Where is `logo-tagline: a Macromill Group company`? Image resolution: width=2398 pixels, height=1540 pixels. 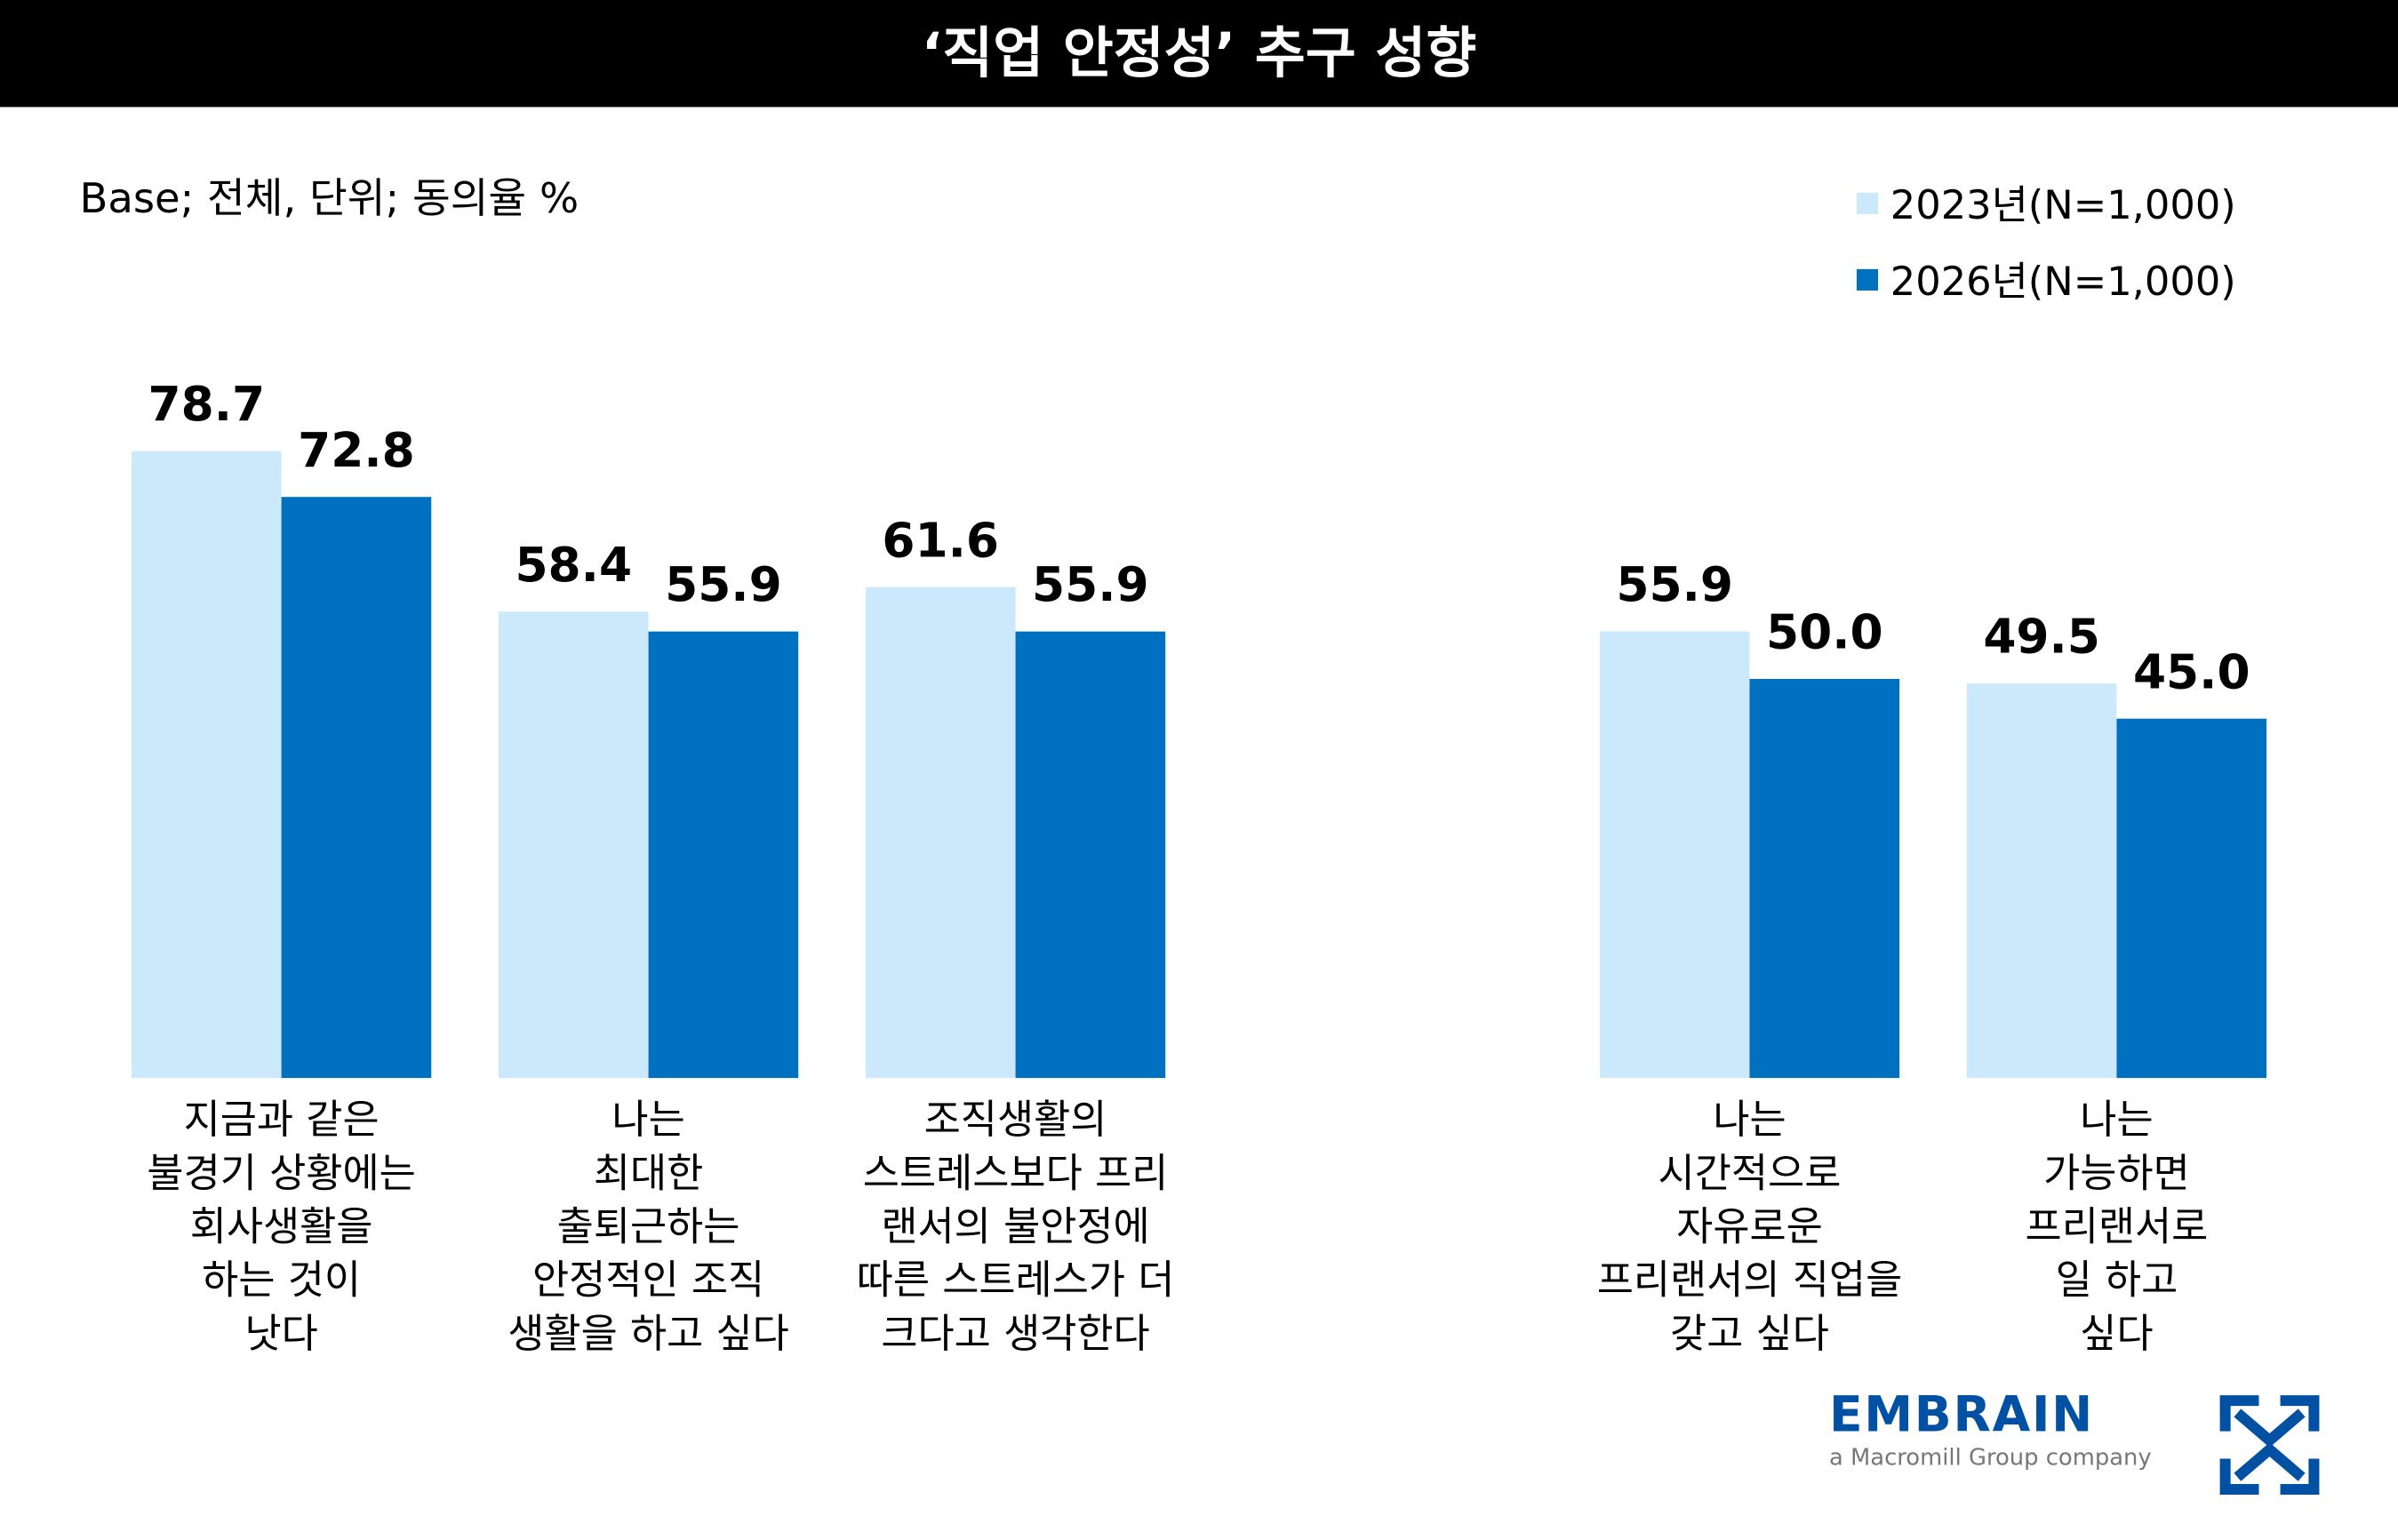 logo-tagline: a Macromill Group company is located at coordinates (1990, 1457).